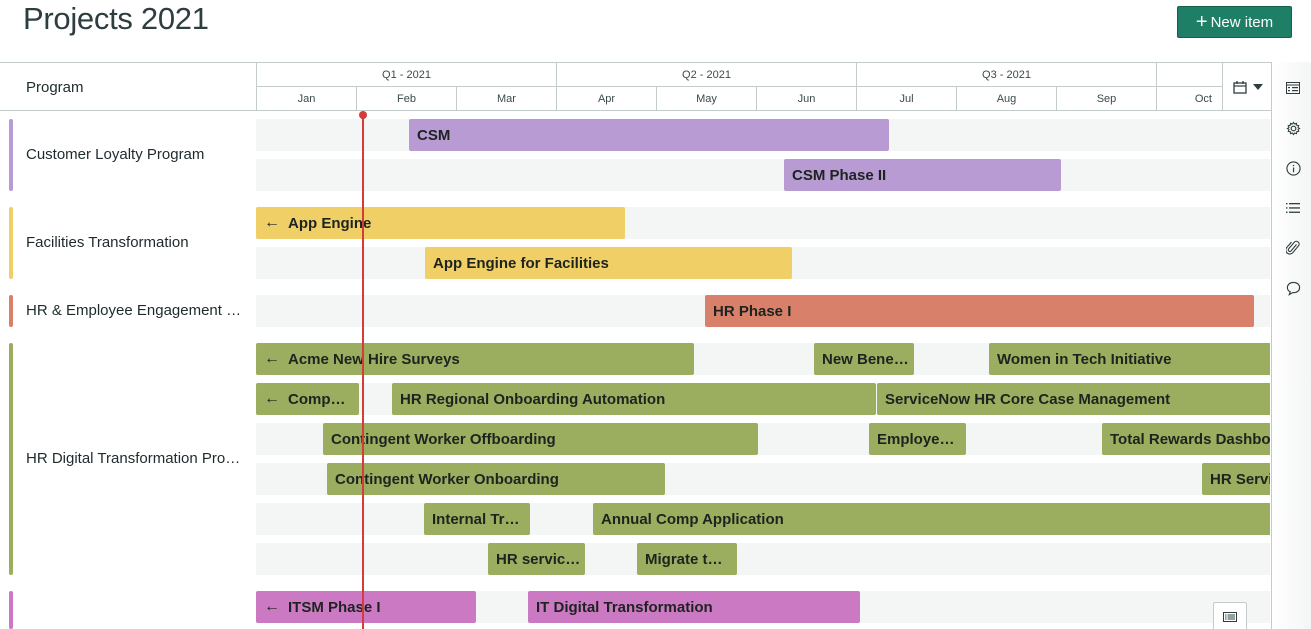 This screenshot has height=629, width=1311. I want to click on legend-icon, so click(1230, 617).